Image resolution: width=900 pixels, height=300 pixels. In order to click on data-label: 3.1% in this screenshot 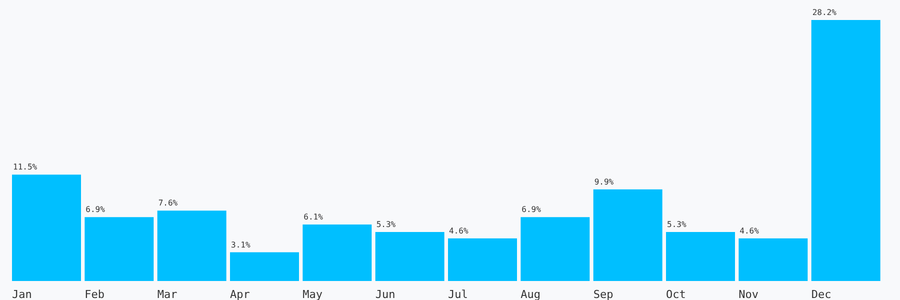, I will do `click(240, 245)`.